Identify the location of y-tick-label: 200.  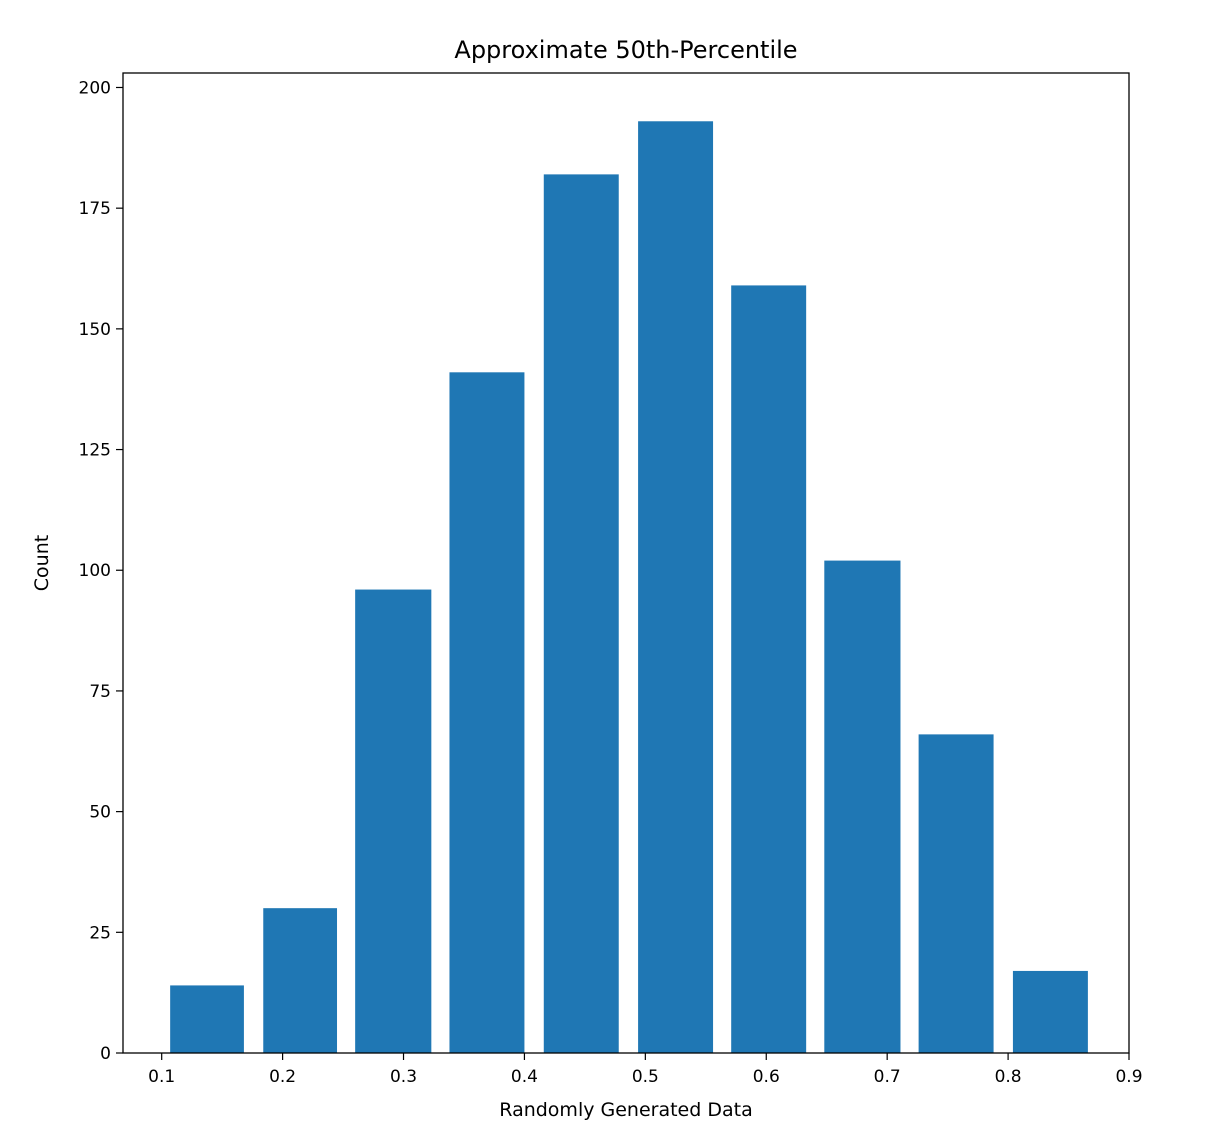
(95, 88).